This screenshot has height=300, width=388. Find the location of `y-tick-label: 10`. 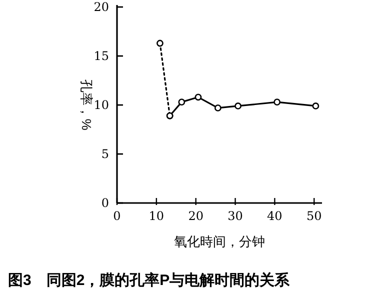

y-tick-label: 10 is located at coordinates (101, 105).